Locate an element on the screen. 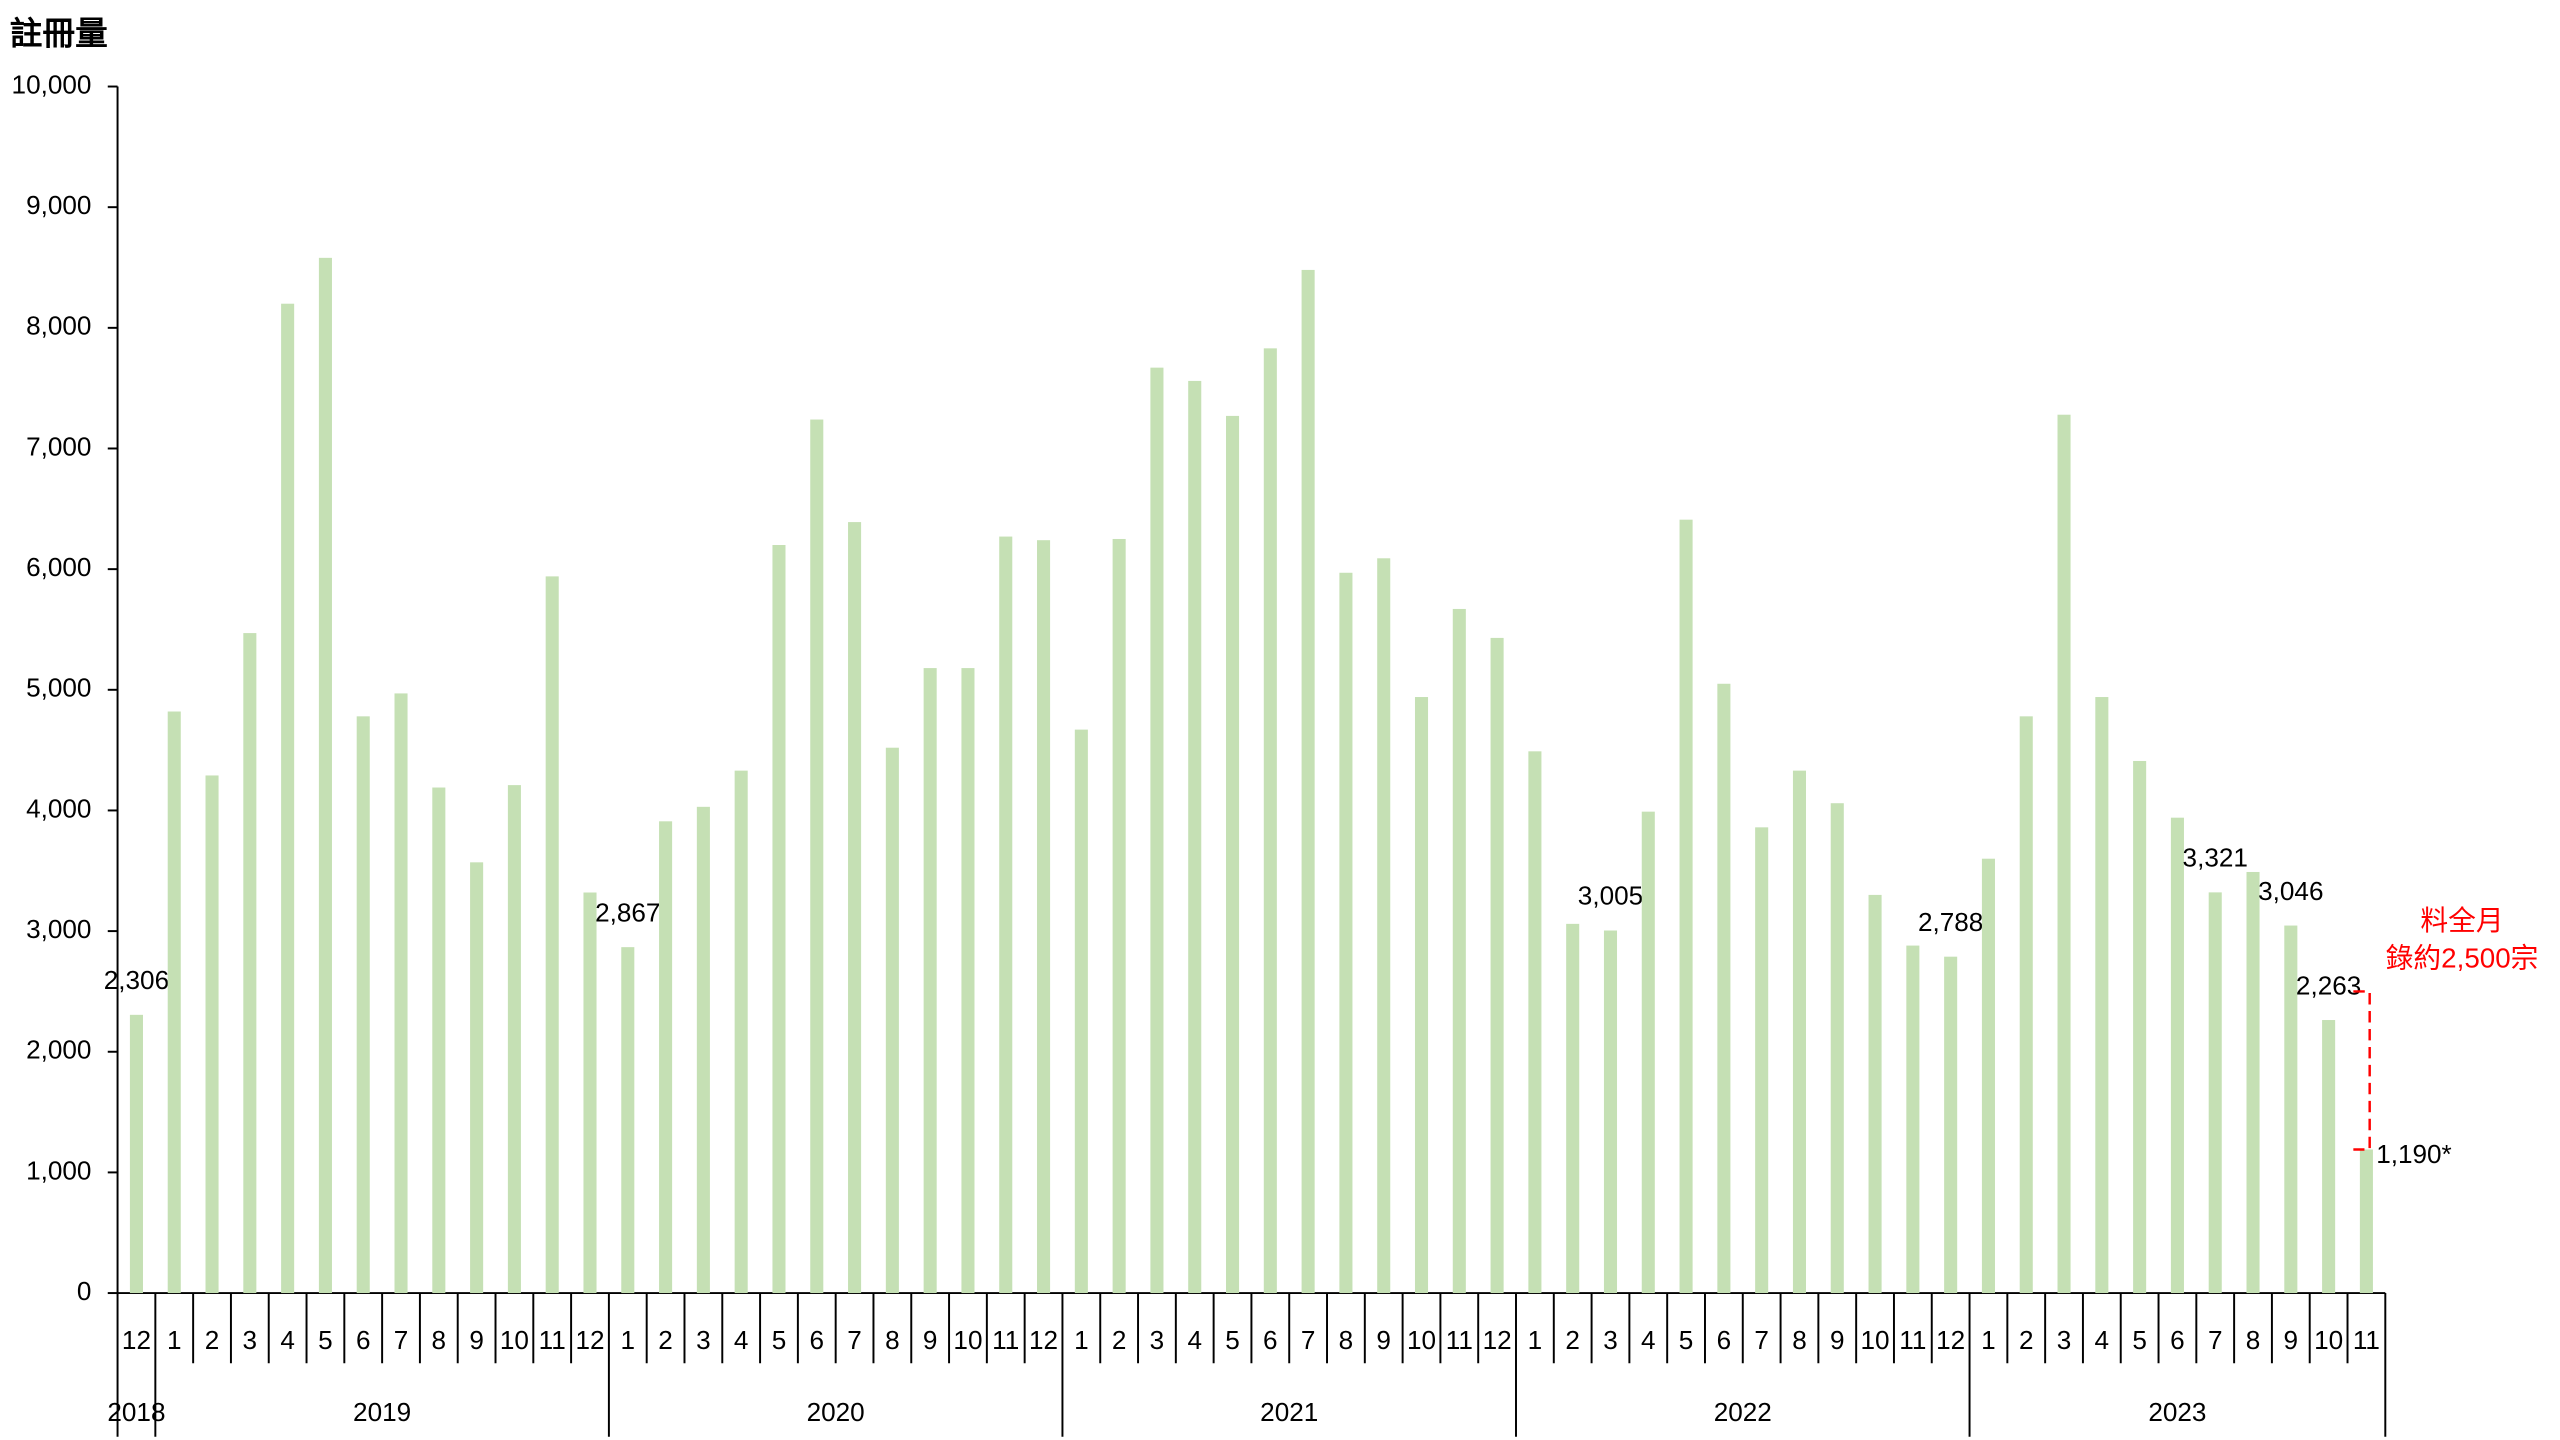 The height and width of the screenshot is (1440, 2560). value-label: 3,321 is located at coordinates (2215, 858).